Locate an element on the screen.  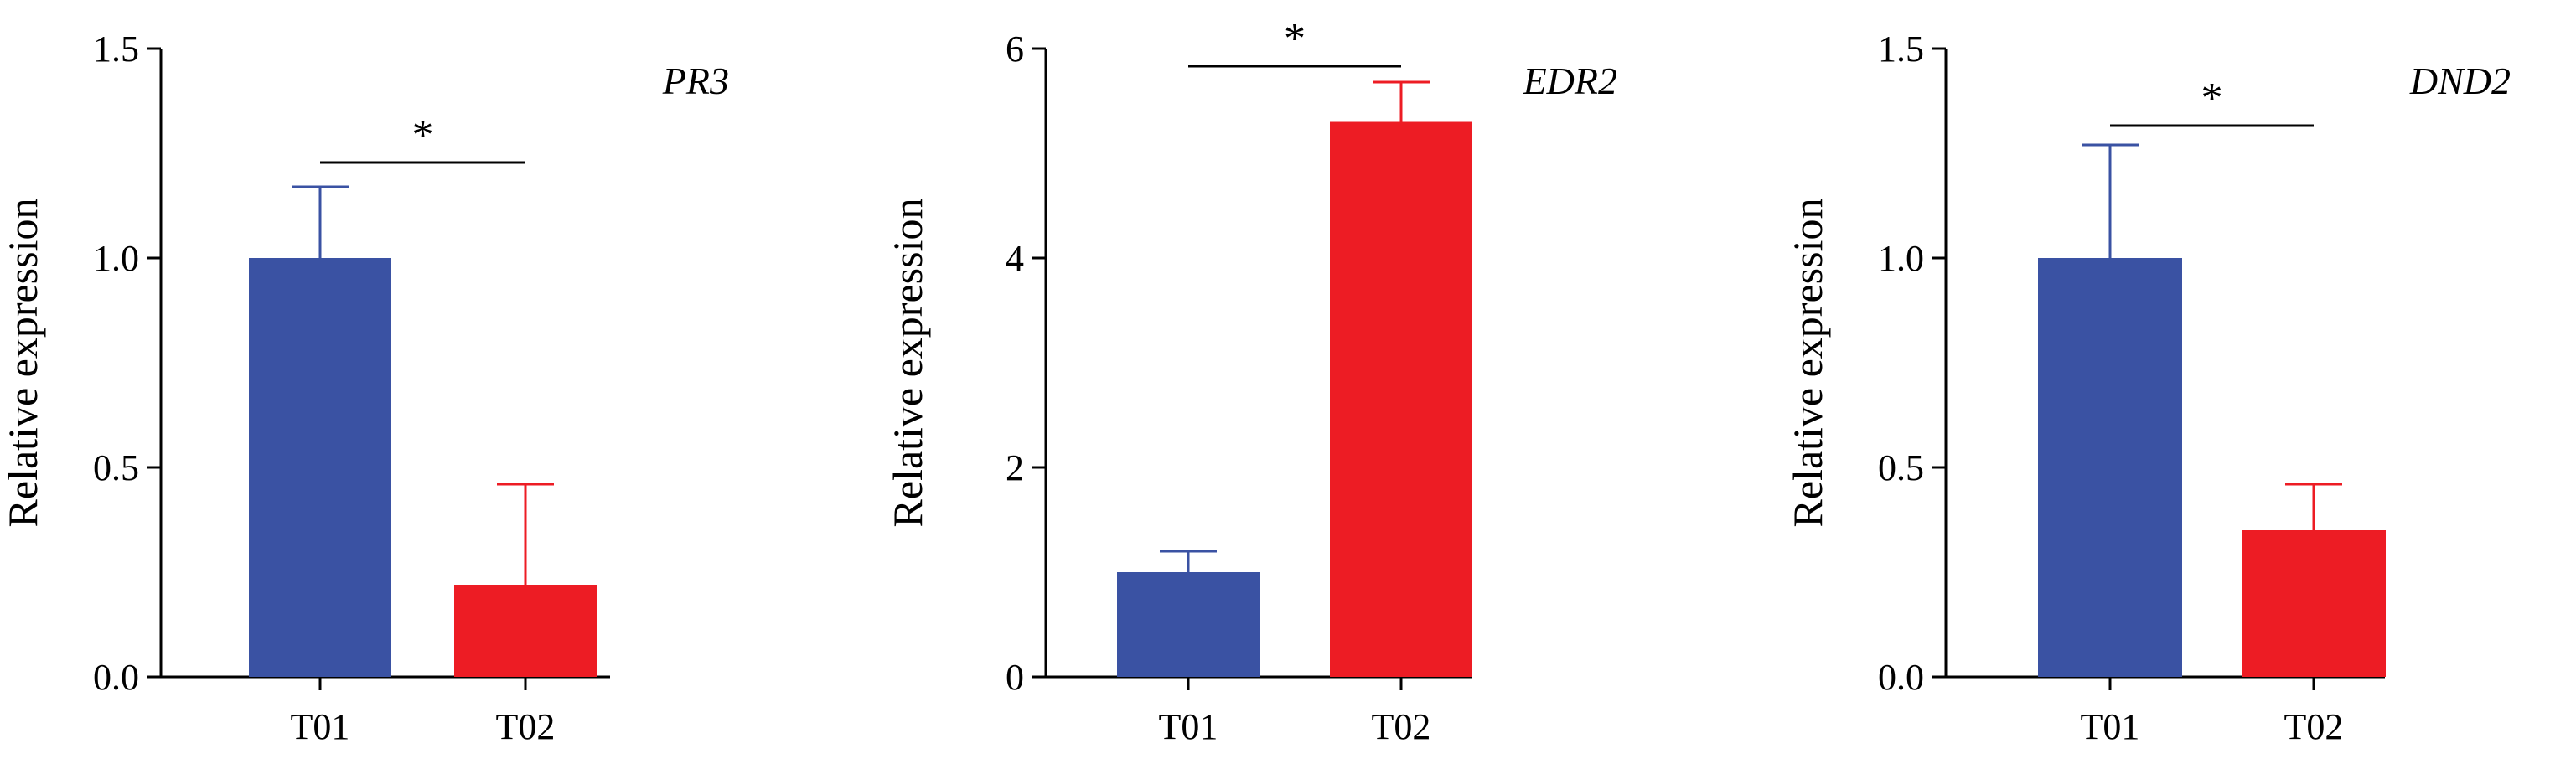
y-tick-label: 0 is located at coordinates (1015, 677).